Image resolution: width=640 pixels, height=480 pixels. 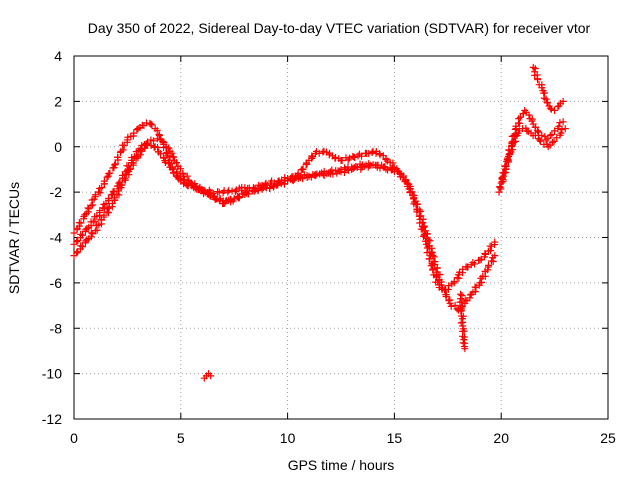 I want to click on x-axis-label: GPS time / hours, so click(x=341, y=465).